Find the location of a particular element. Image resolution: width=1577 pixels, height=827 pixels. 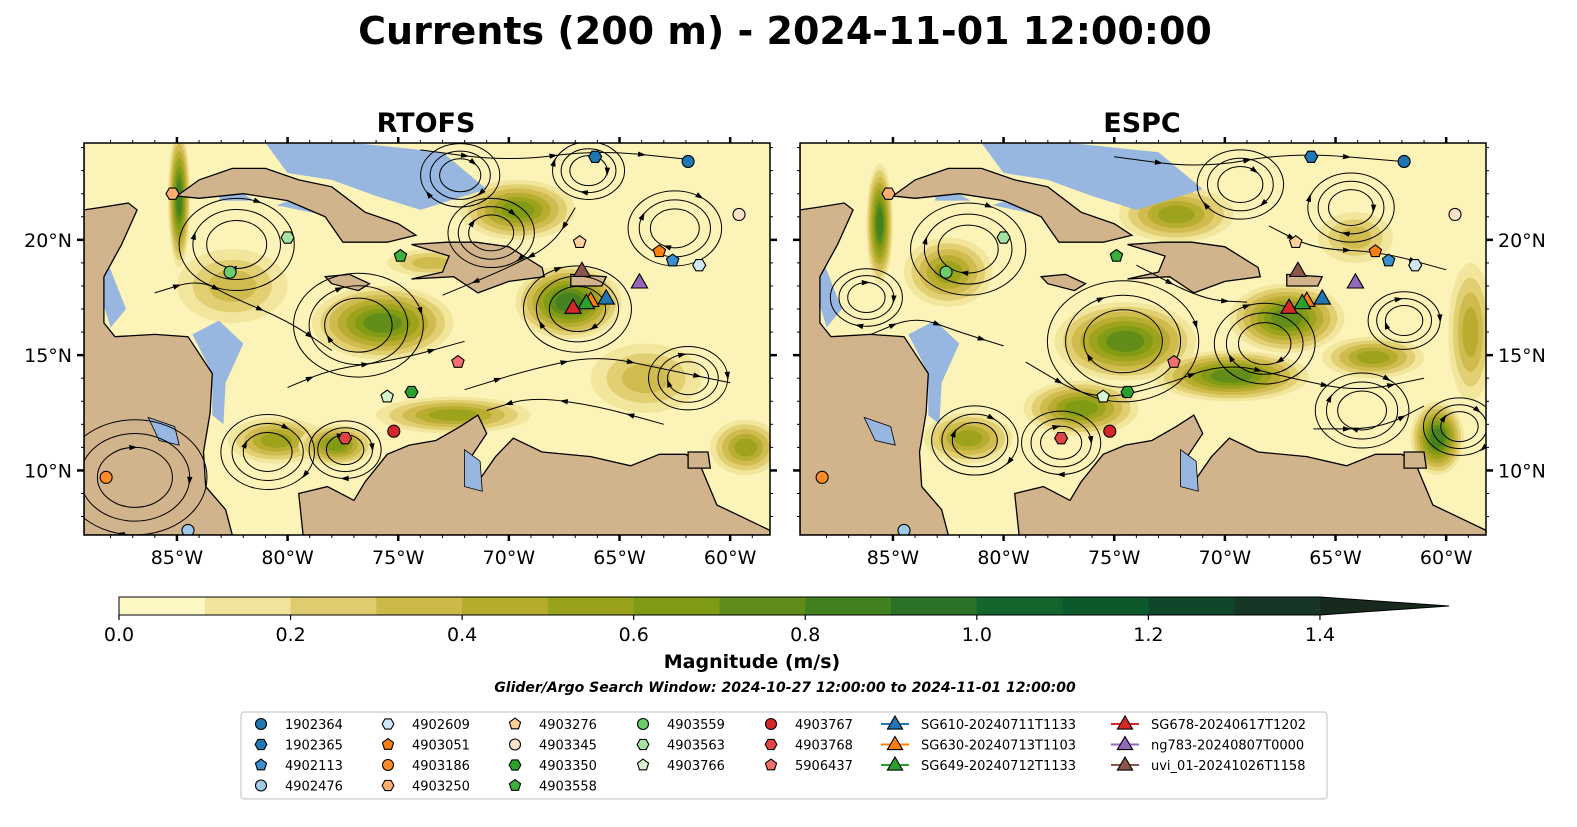

lon-tick-label: 85°W is located at coordinates (893, 558).